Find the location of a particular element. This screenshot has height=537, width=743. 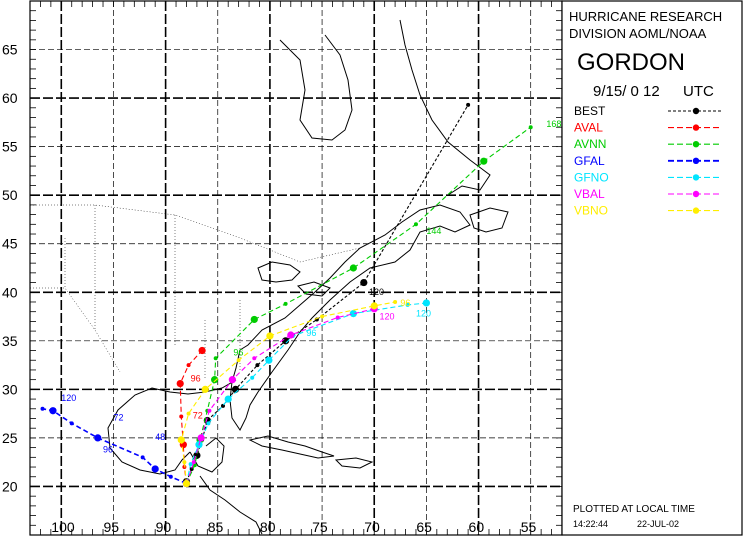

legend-label: VBAL is located at coordinates (589, 194).